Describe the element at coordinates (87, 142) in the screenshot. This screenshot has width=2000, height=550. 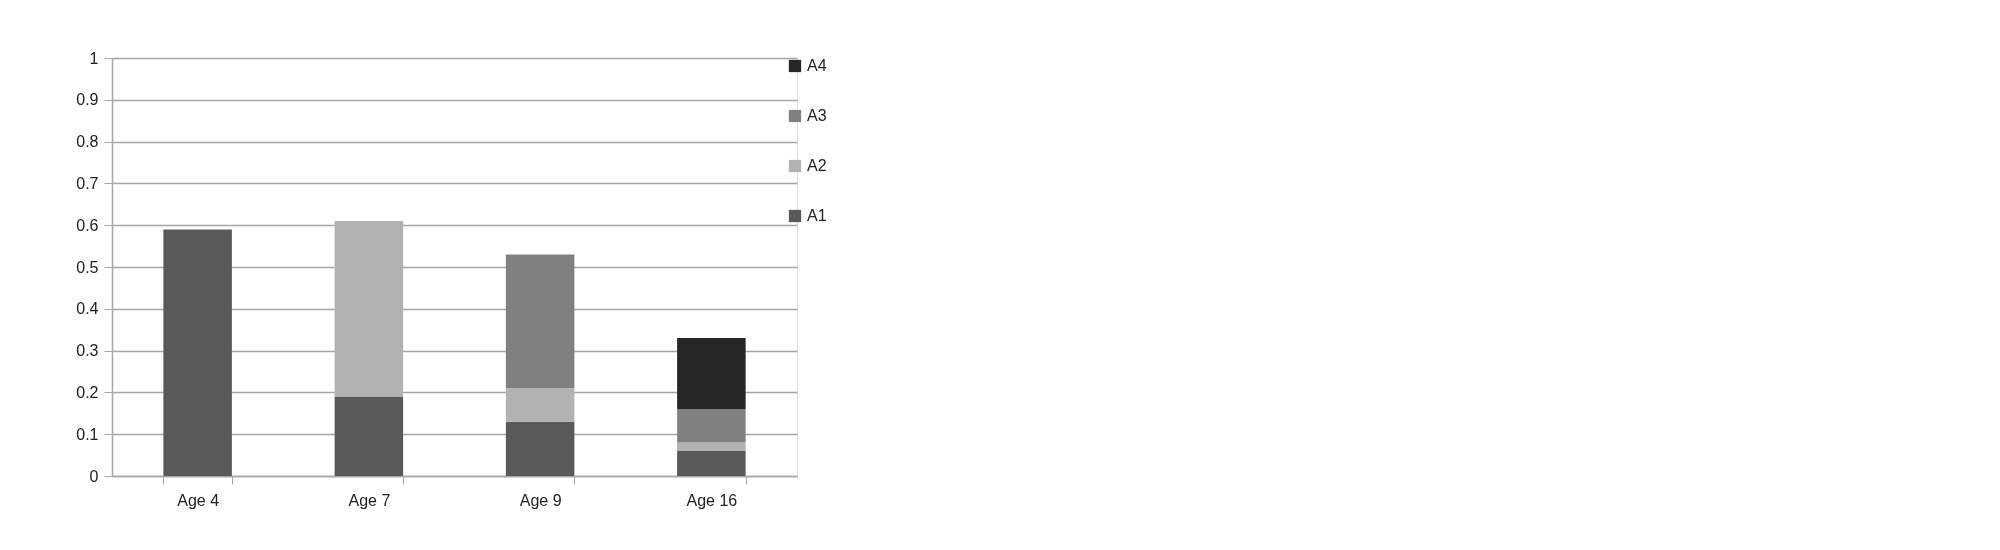
I see `y-tick-label: 0.8` at that location.